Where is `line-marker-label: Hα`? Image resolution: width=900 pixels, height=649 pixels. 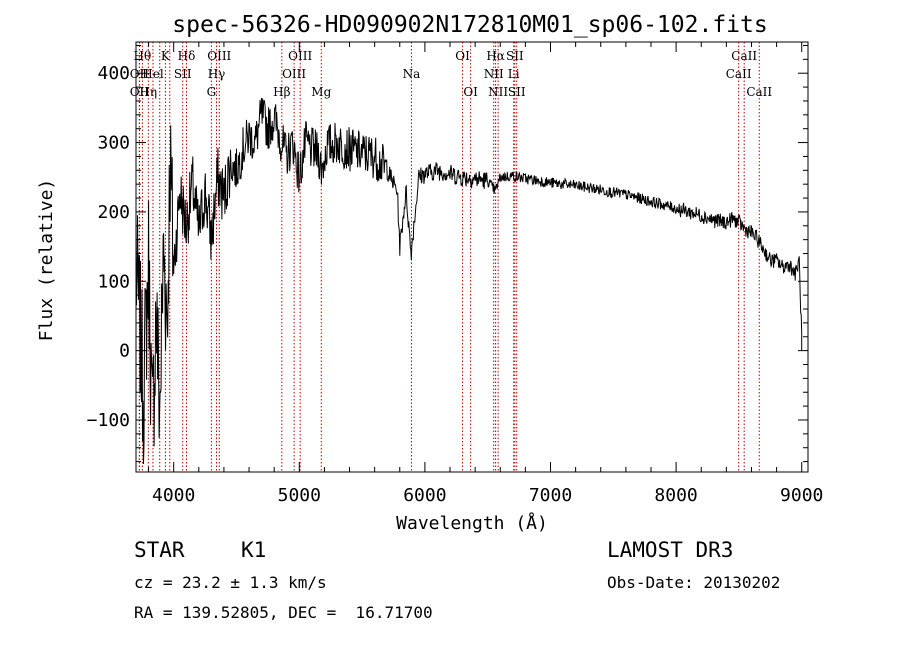
line-marker-label: Hα is located at coordinates (495, 56).